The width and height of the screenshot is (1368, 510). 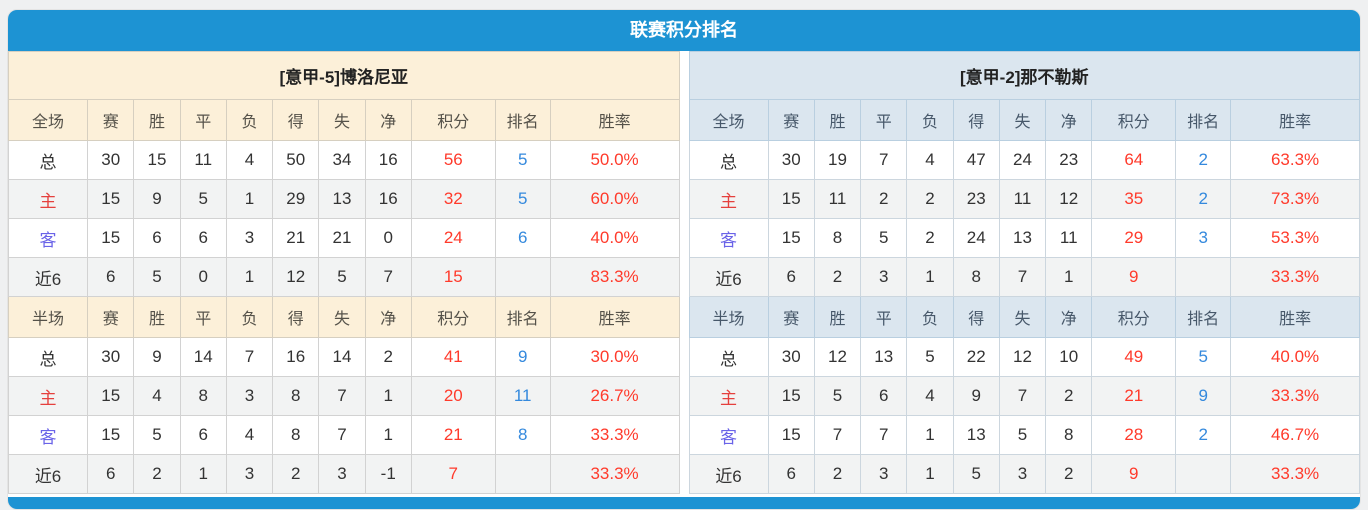 I want to click on column-header: 净, so click(x=388, y=317).